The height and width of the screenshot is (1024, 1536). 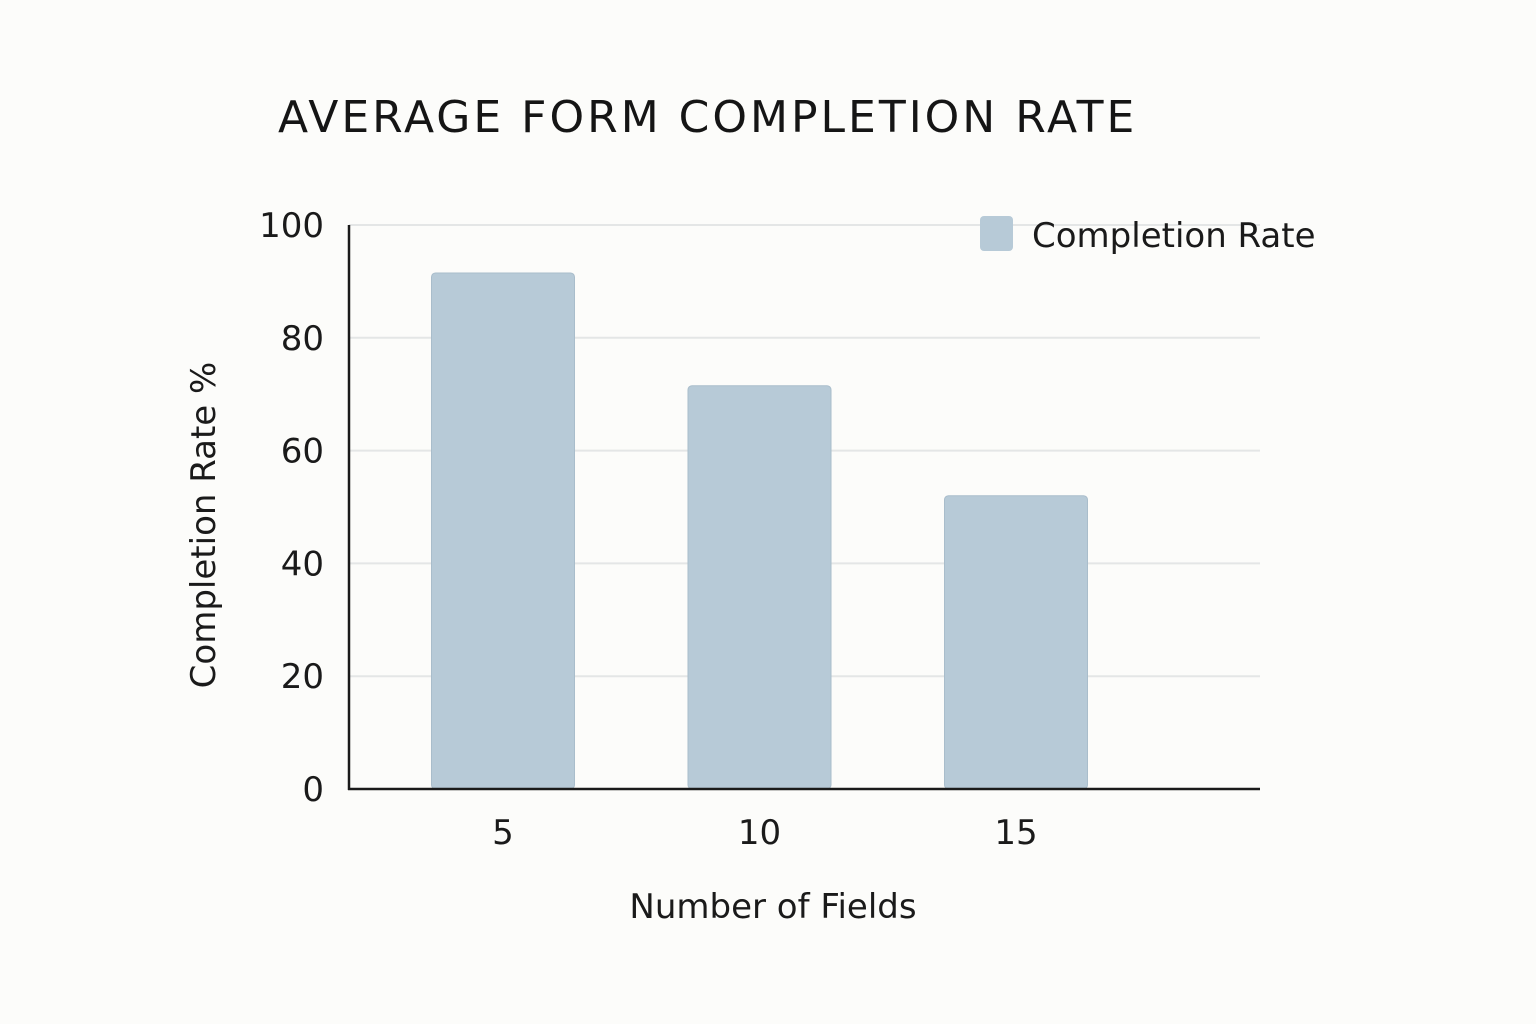 I want to click on legend: Completion Rate, so click(x=1148, y=236).